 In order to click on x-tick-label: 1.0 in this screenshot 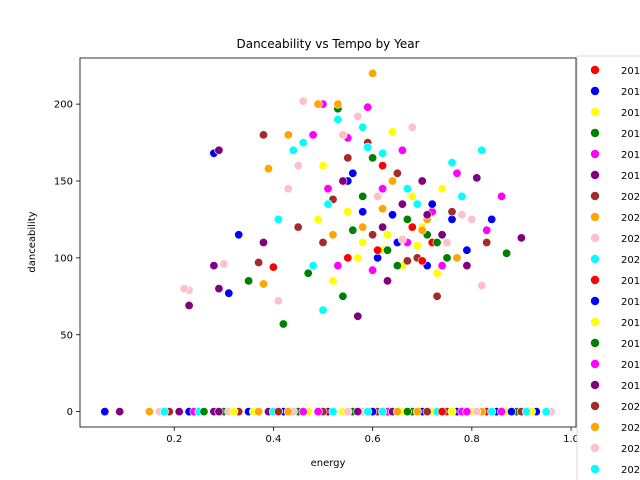, I will do `click(571, 439)`.